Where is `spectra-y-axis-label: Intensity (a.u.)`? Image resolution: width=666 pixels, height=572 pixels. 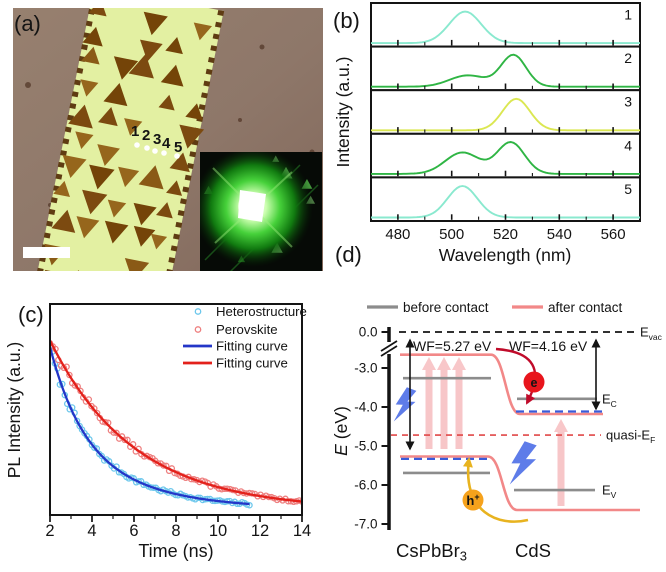
spectra-y-axis-label: Intensity (a.u.) is located at coordinates (343, 112).